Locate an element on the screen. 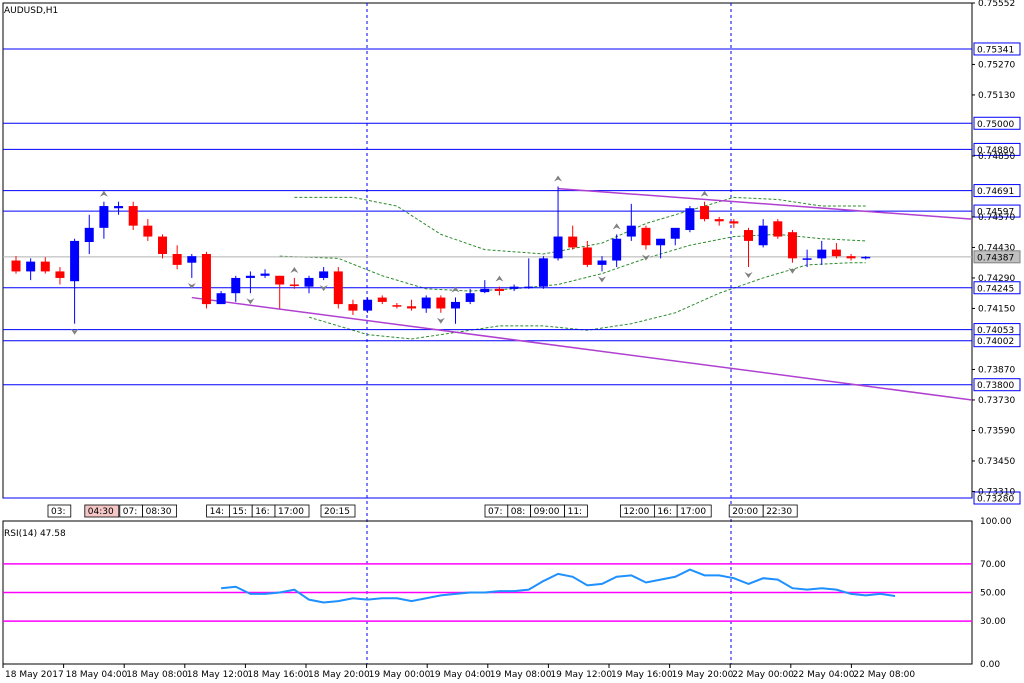  time-tick-label: 19 May 04:00 is located at coordinates (460, 675).